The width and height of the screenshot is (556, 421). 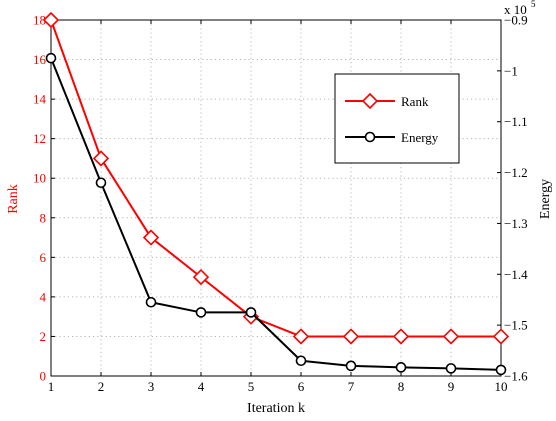 I want to click on y-right-tick-label: −1.4, so click(x=516, y=274).